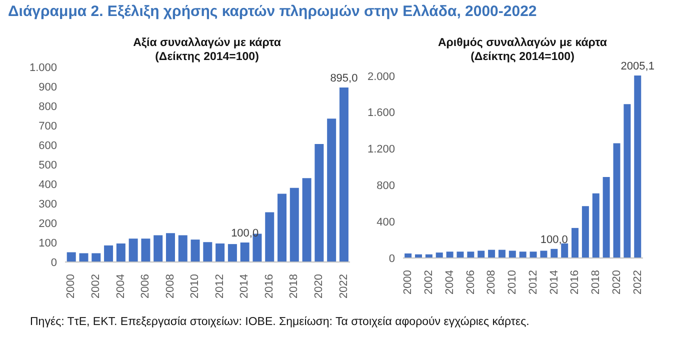  Describe the element at coordinates (47, 165) in the screenshot. I see `y-tick-label: 500` at that location.